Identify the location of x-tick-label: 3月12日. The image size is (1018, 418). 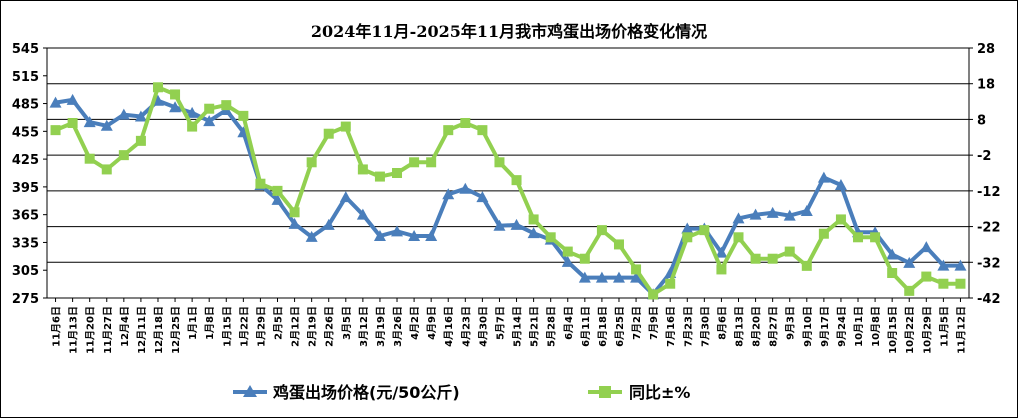
(364, 326).